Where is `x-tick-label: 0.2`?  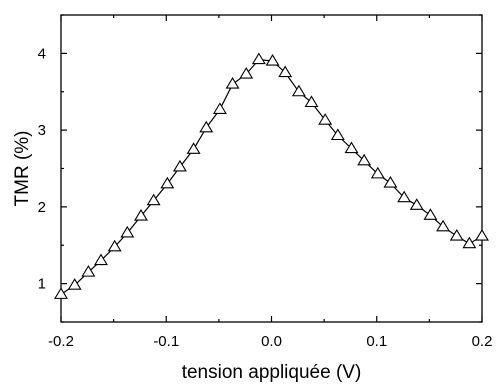
x-tick-label: 0.2 is located at coordinates (482, 341).